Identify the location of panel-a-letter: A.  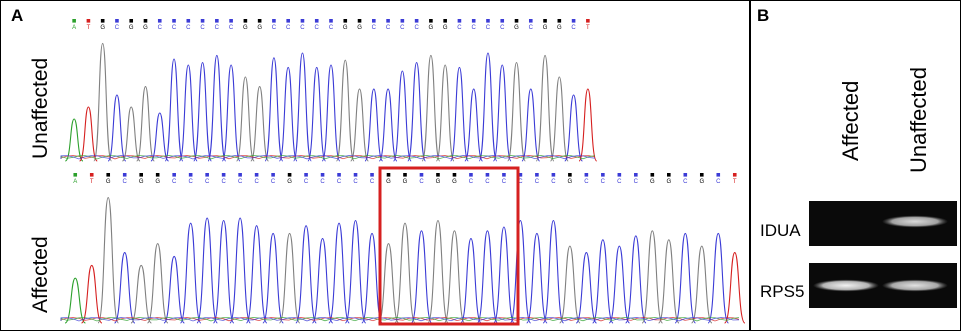
(17, 15).